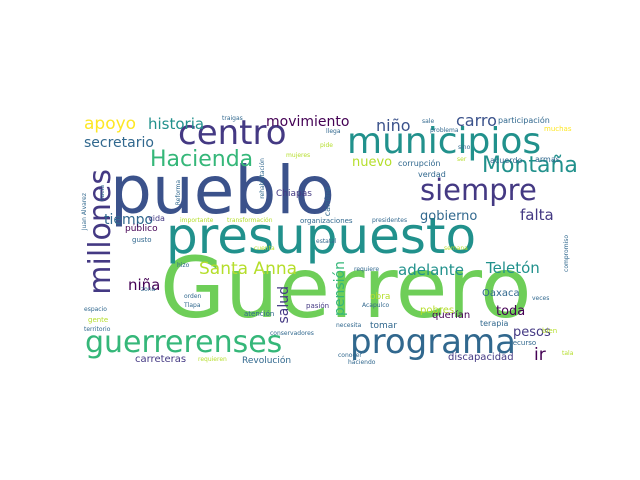  What do you see at coordinates (232, 118) in the screenshot?
I see `word-traigas: traigas` at bounding box center [232, 118].